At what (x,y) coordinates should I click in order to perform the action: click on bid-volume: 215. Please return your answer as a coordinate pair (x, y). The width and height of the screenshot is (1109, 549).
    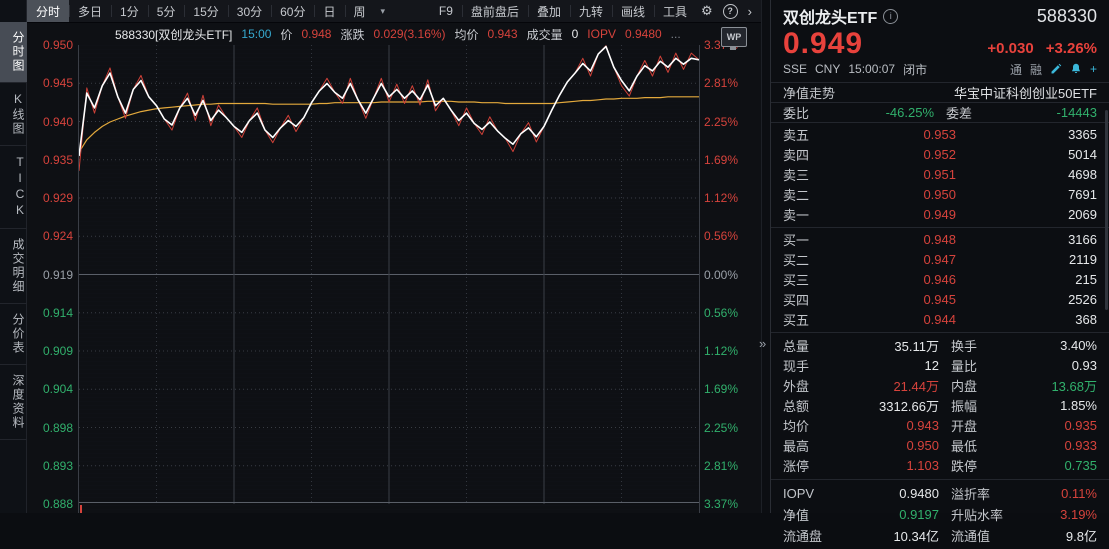
    Looking at the image, I should click on (1086, 279).